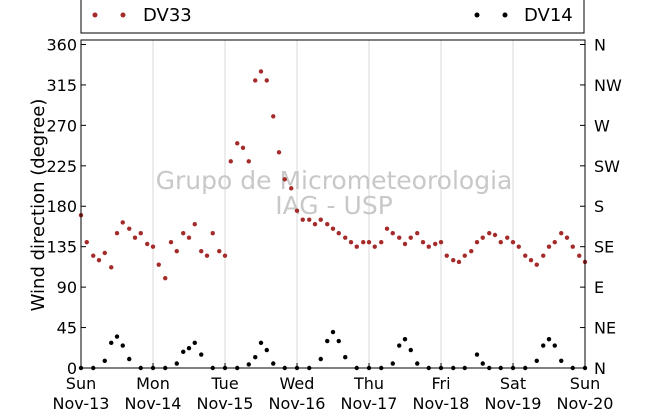 This screenshot has width=650, height=409. What do you see at coordinates (605, 328) in the screenshot?
I see `compass-label: NE` at bounding box center [605, 328].